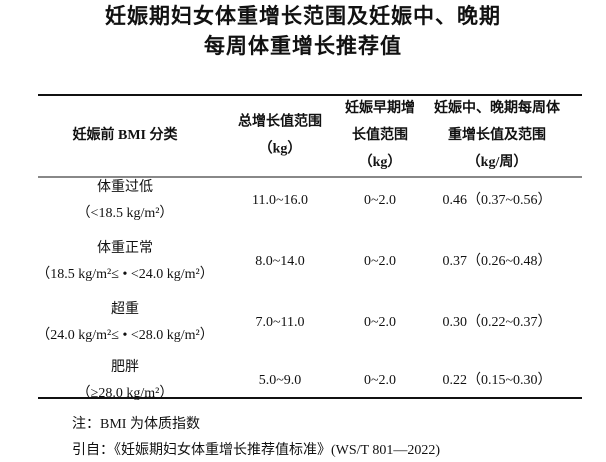 This screenshot has height=462, width=606. I want to click on value-cell: 0.37（0.26~0.48）, so click(496, 261).